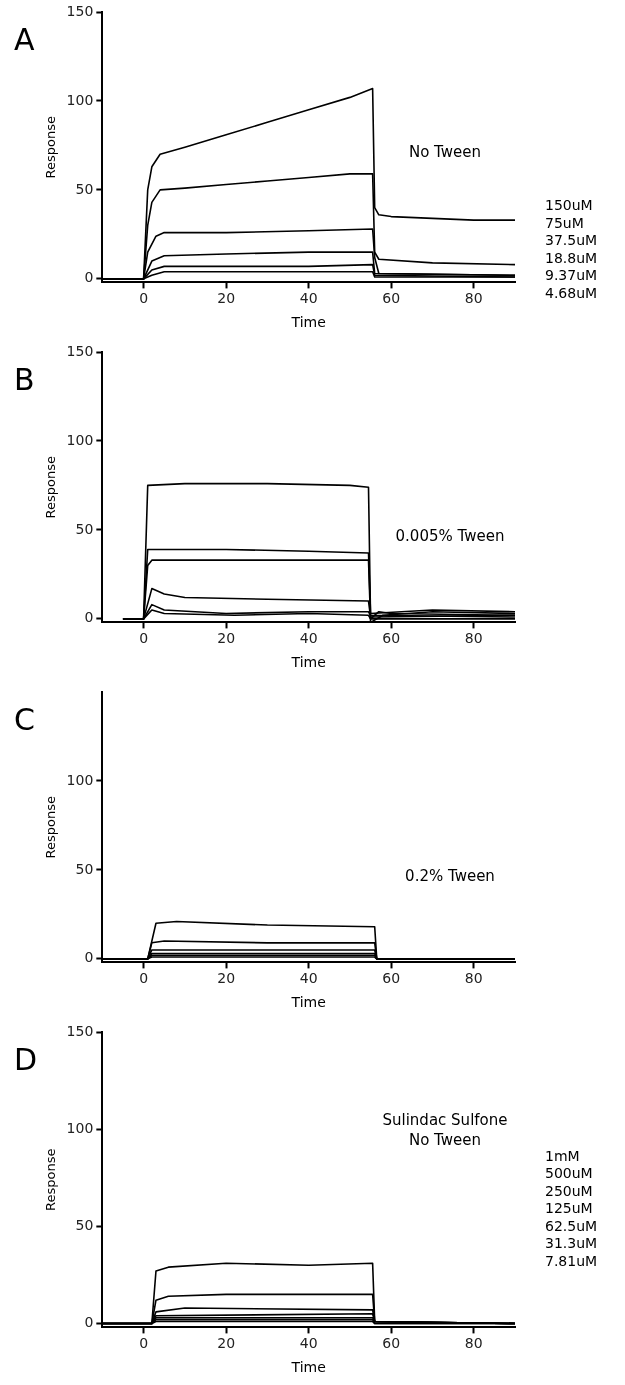 The height and width of the screenshot is (1385, 625). Describe the element at coordinates (565, 223) in the screenshot. I see `text: 75uM` at that location.